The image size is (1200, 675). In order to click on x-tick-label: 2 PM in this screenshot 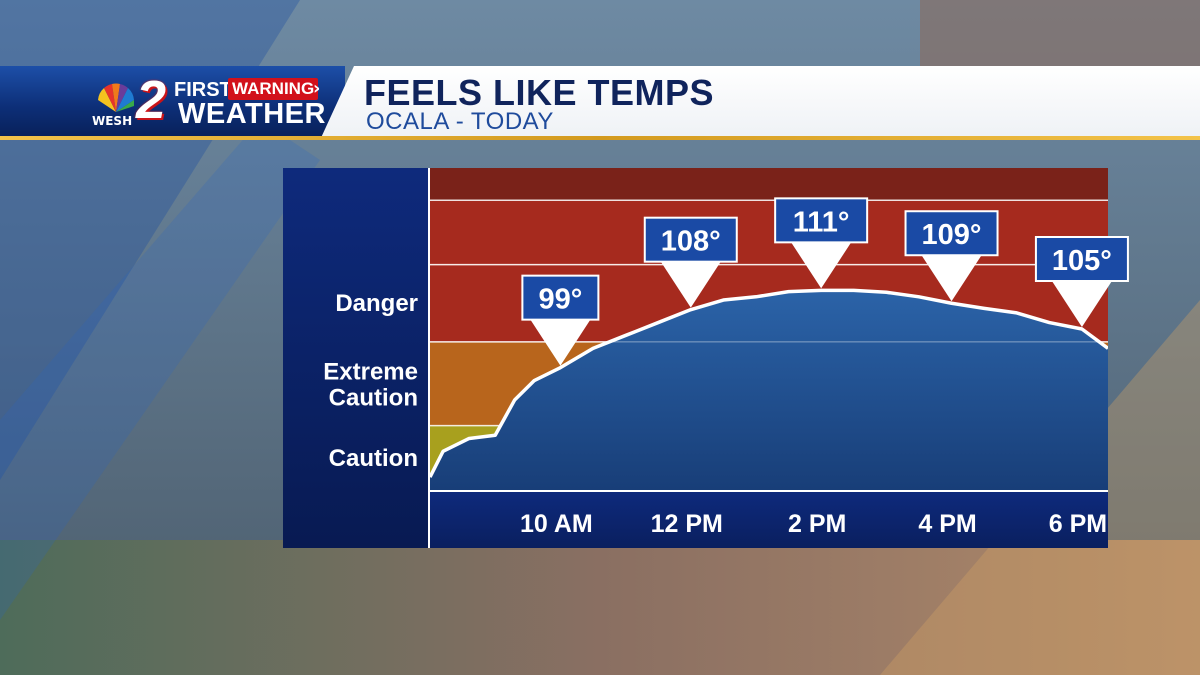, I will do `click(817, 524)`.